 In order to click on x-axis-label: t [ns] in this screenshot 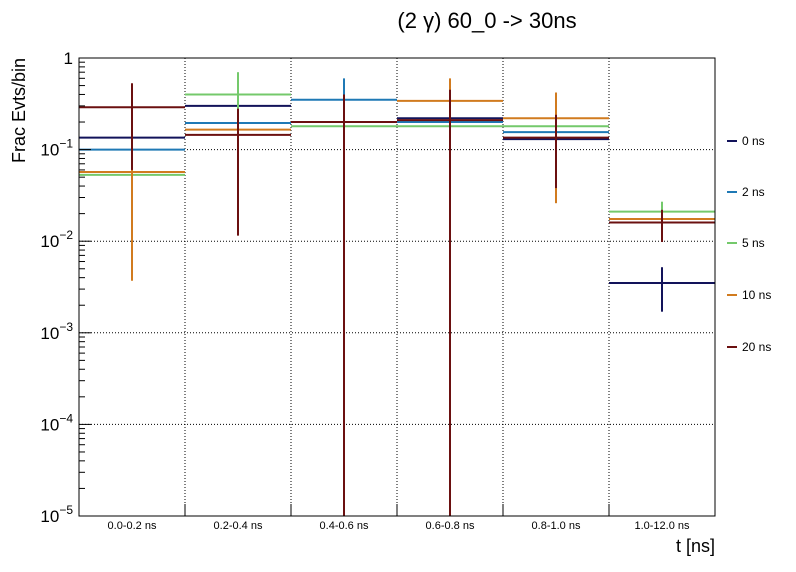, I will do `click(695, 546)`.